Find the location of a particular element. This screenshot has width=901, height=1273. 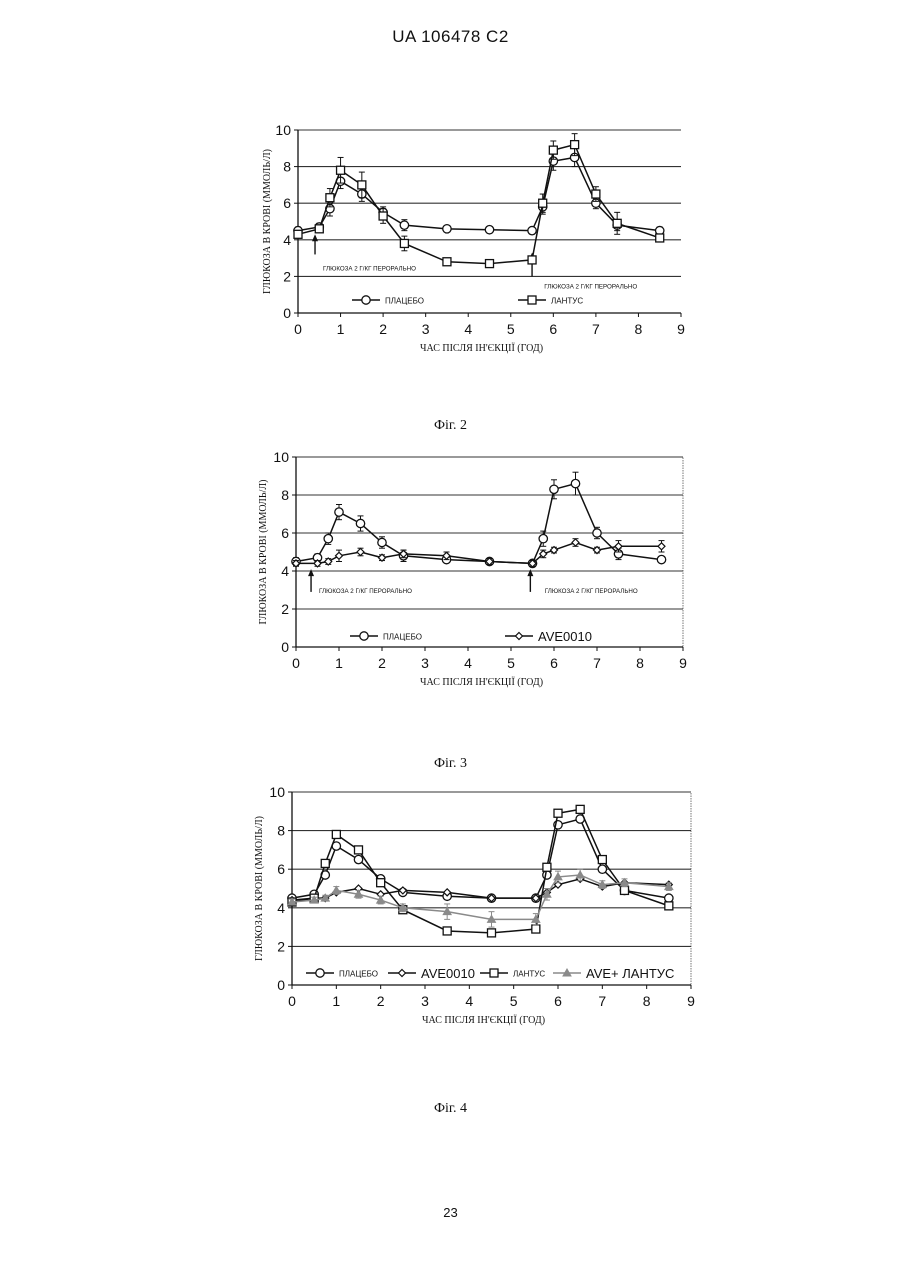

patent-header: UA 106478 C2 is located at coordinates (450, 37).